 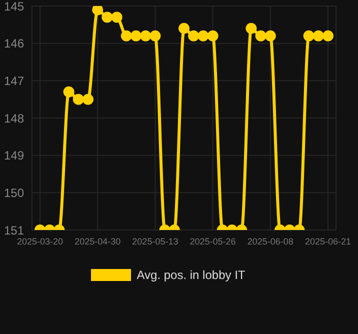 What do you see at coordinates (14, 193) in the screenshot?
I see `y-tick-label: 150` at bounding box center [14, 193].